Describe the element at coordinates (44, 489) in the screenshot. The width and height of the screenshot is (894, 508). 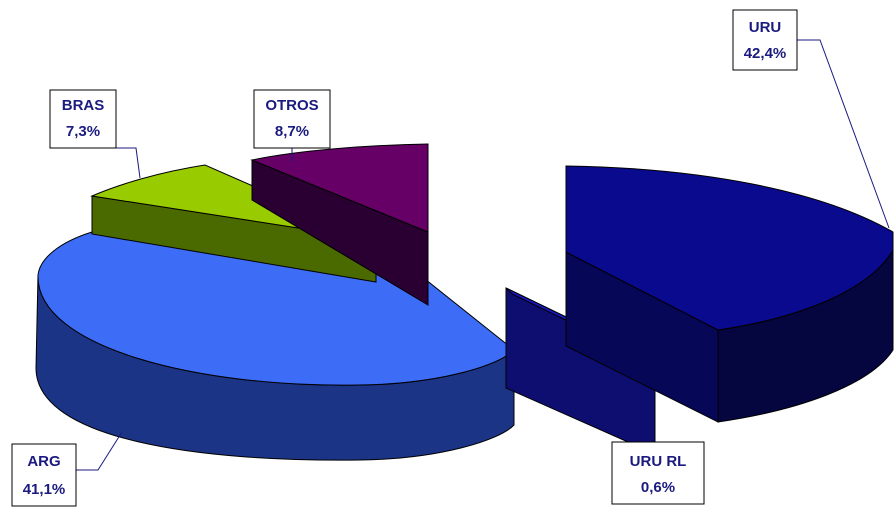
I see `label-arg-value: 41,1%` at that location.